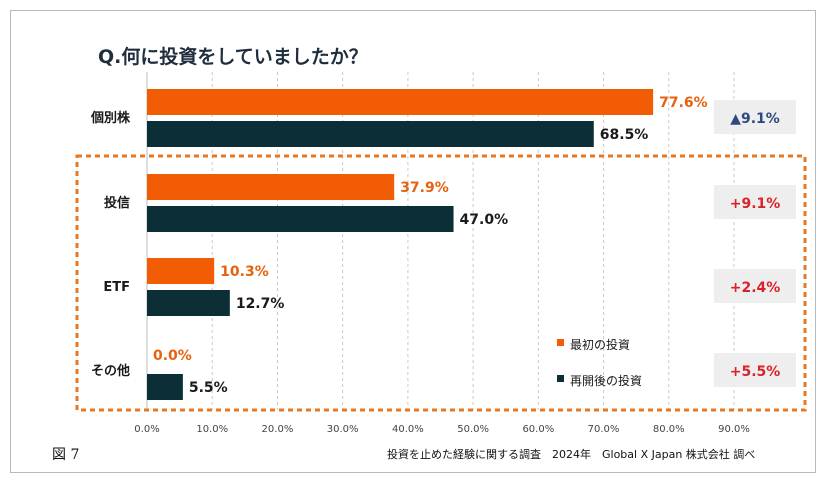  What do you see at coordinates (208, 388) in the screenshot?
I see `data-label-after: 5.5%` at bounding box center [208, 388].